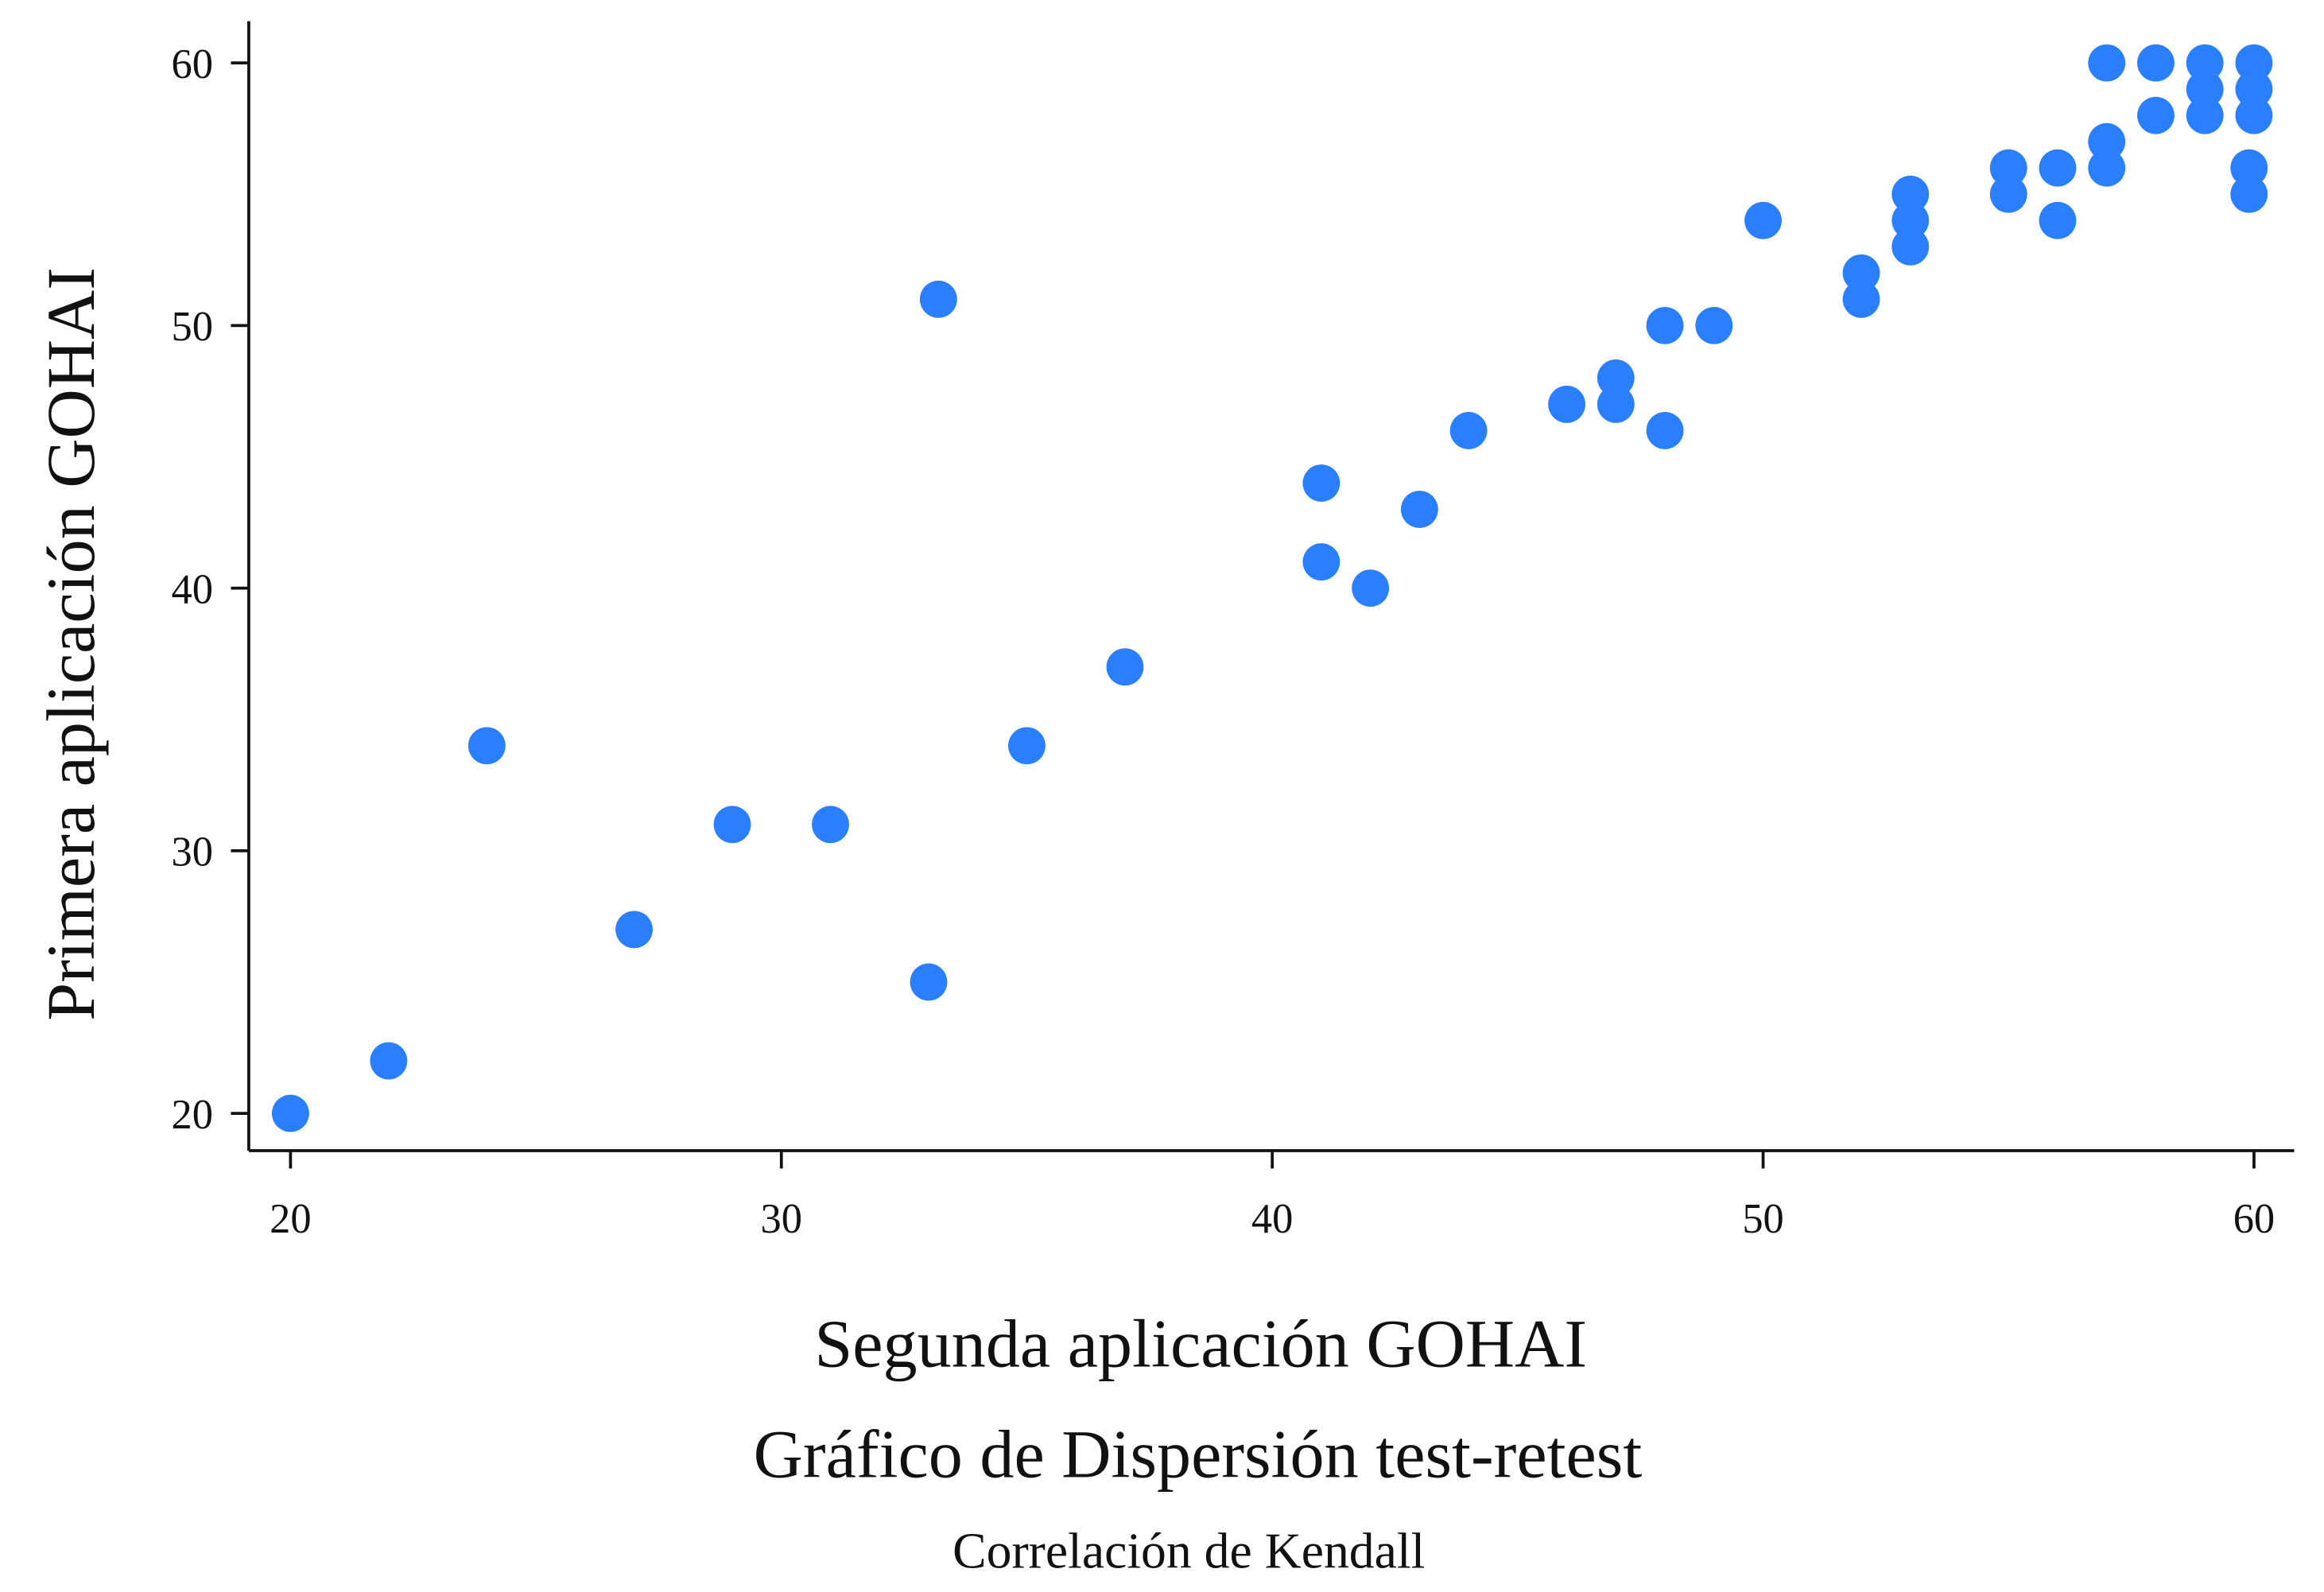 The height and width of the screenshot is (1592, 2324). Describe the element at coordinates (191, 327) in the screenshot. I see `y-tick-label: 50` at that location.